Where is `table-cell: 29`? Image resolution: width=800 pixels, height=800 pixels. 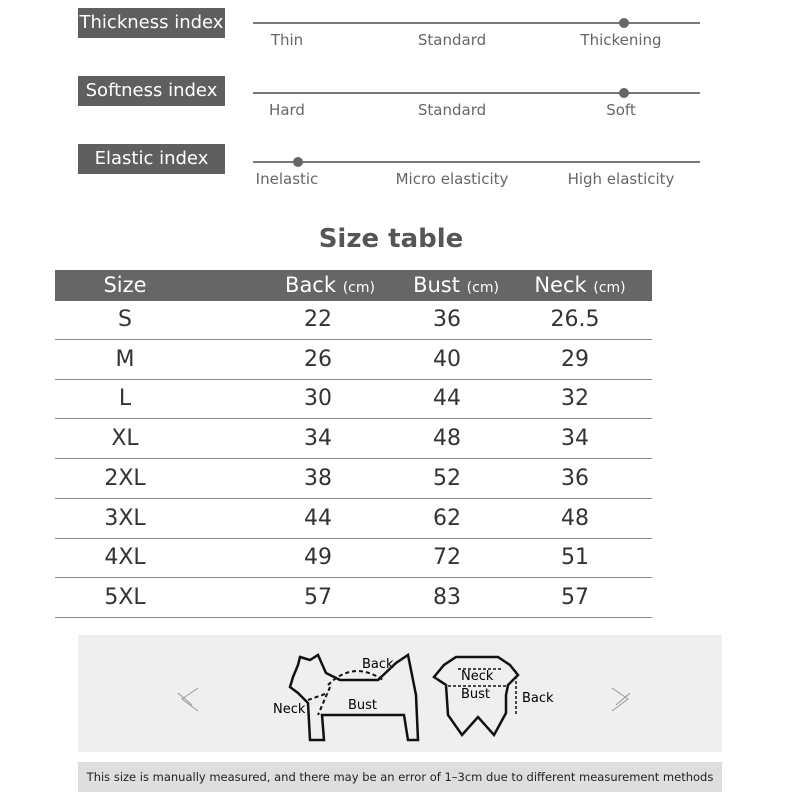
table-cell: 29 is located at coordinates (575, 359).